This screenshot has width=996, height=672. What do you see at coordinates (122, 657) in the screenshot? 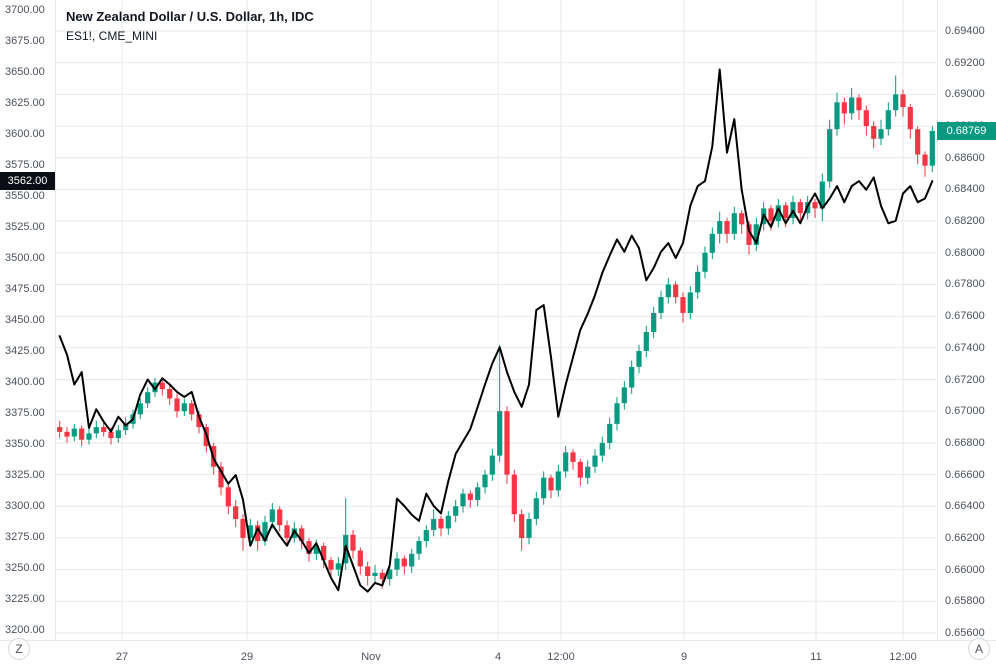
I see `time-axis-tick: 27` at bounding box center [122, 657].